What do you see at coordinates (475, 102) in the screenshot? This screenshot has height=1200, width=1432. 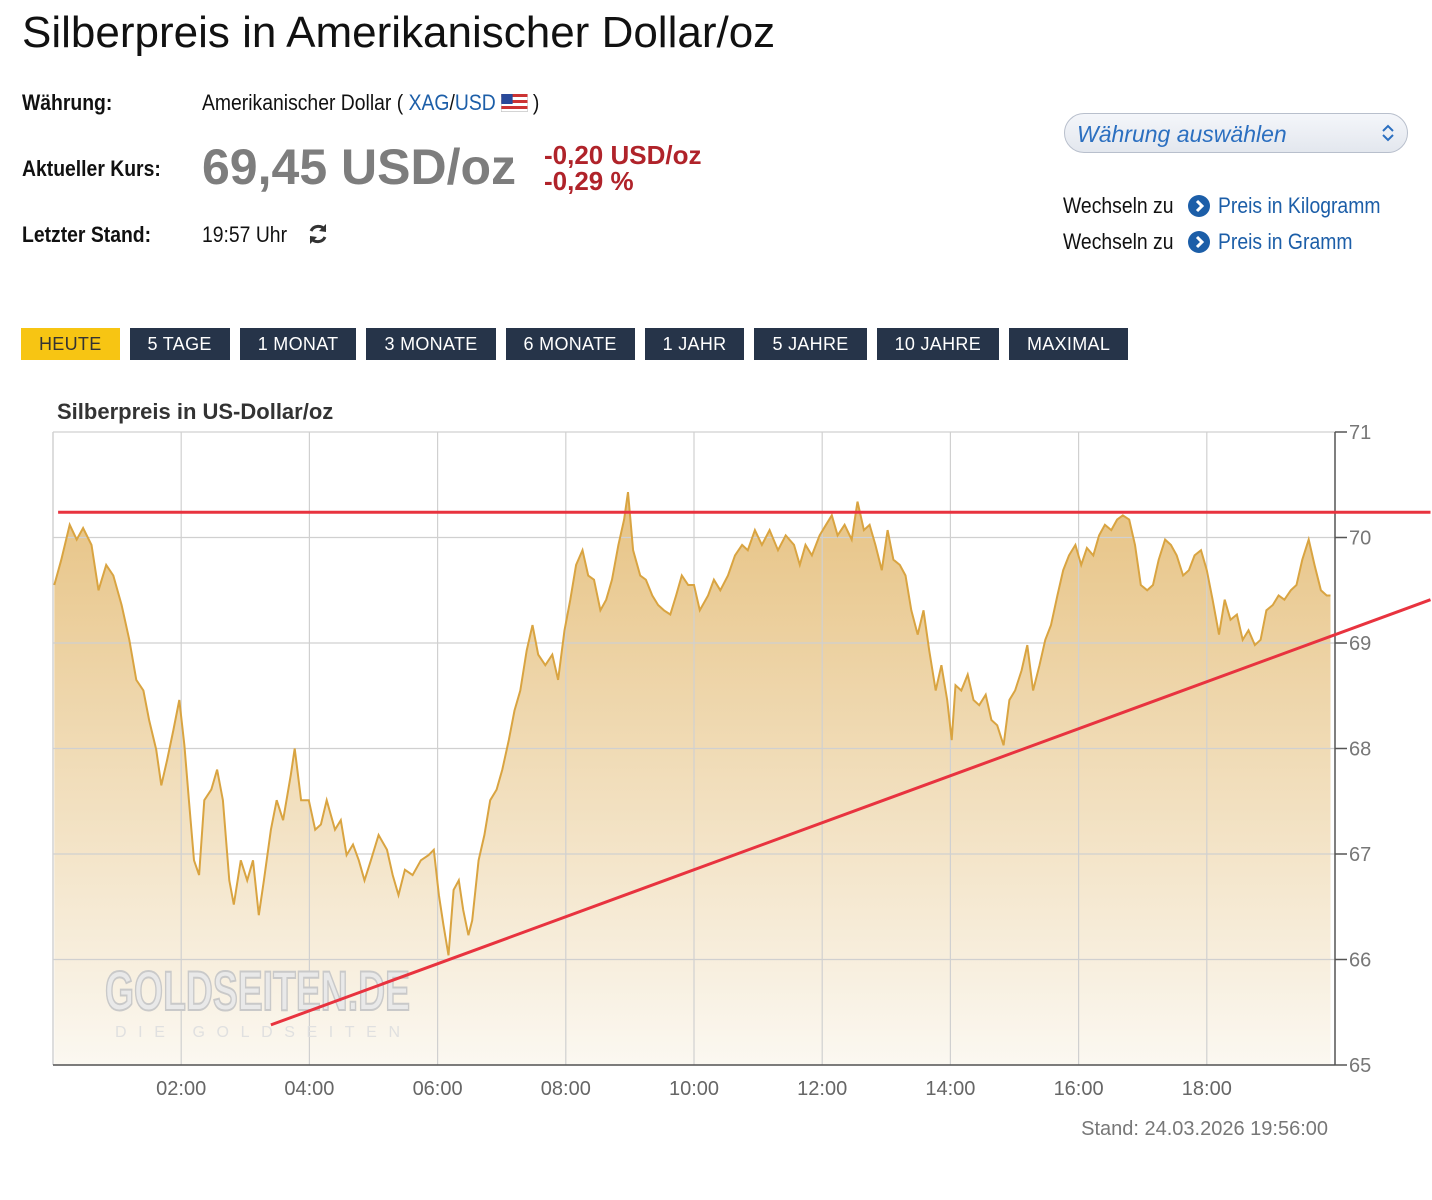 I see `link: USD` at bounding box center [475, 102].